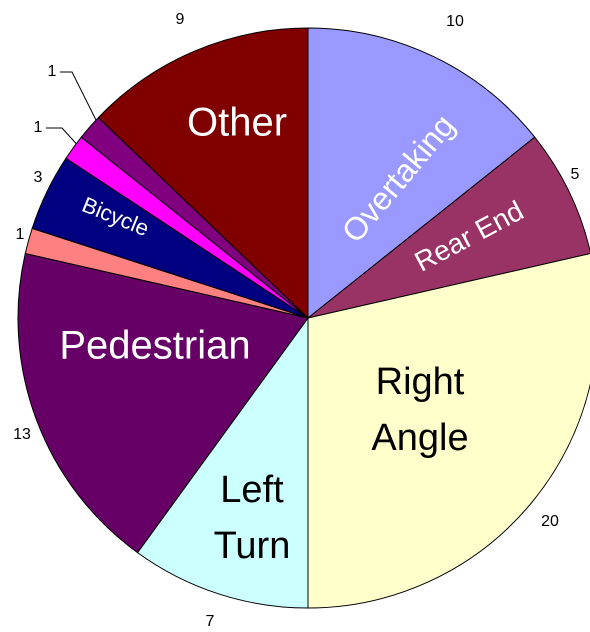 This screenshot has height=632, width=590. What do you see at coordinates (210, 621) in the screenshot?
I see `value-label: 7` at bounding box center [210, 621].